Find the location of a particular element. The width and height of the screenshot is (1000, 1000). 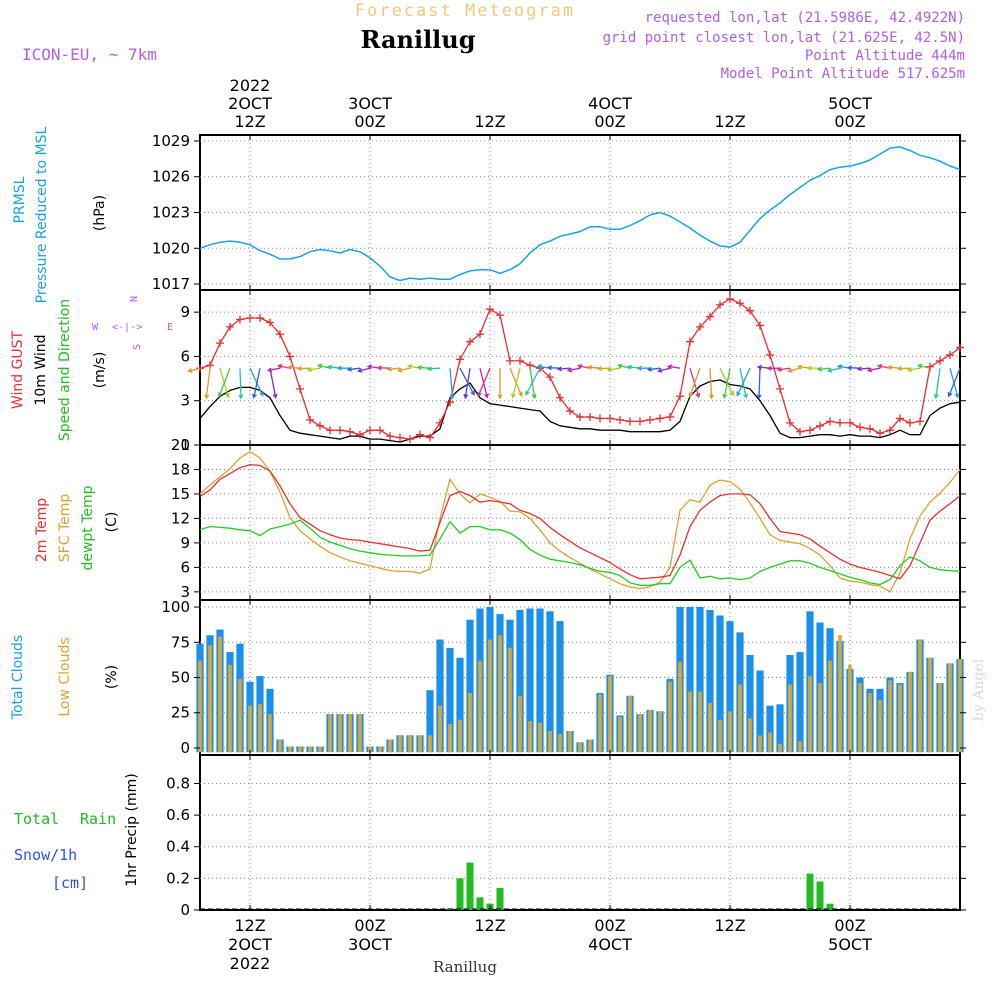

bottom-time-label: 3OCT is located at coordinates (370, 944).